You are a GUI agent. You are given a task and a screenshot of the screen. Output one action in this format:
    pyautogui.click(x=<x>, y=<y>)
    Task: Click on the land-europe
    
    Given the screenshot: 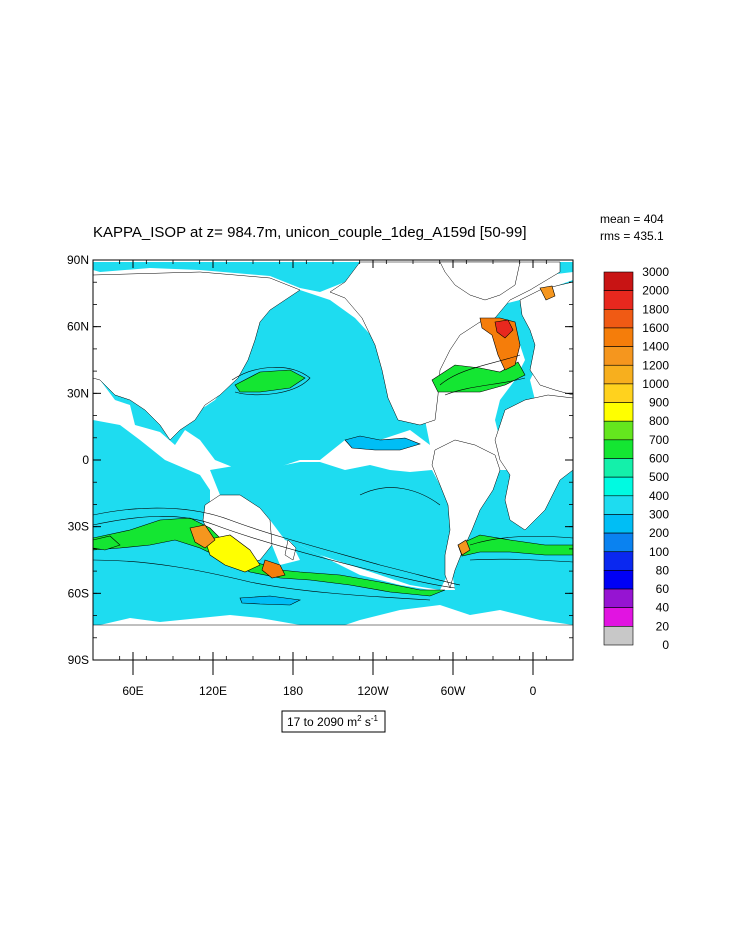 What is the action you would take?
    pyautogui.click(x=546, y=338)
    